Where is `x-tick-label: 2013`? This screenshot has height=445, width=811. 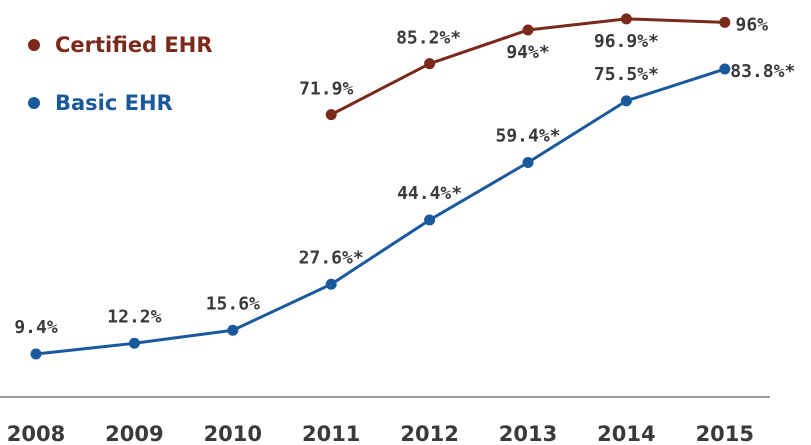
x-tick-label: 2013 is located at coordinates (528, 433).